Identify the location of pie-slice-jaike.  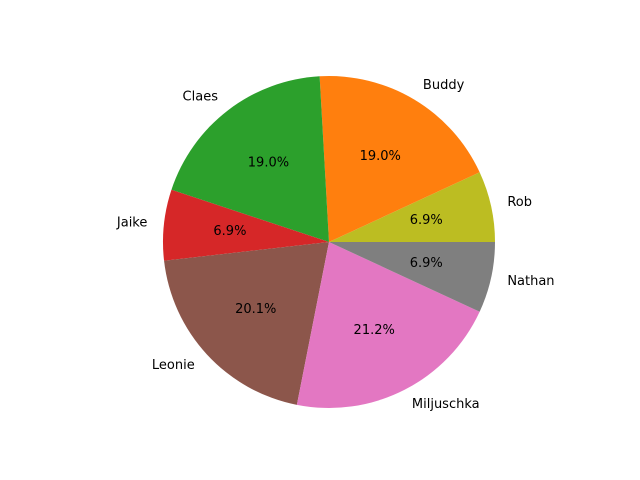
(246, 225).